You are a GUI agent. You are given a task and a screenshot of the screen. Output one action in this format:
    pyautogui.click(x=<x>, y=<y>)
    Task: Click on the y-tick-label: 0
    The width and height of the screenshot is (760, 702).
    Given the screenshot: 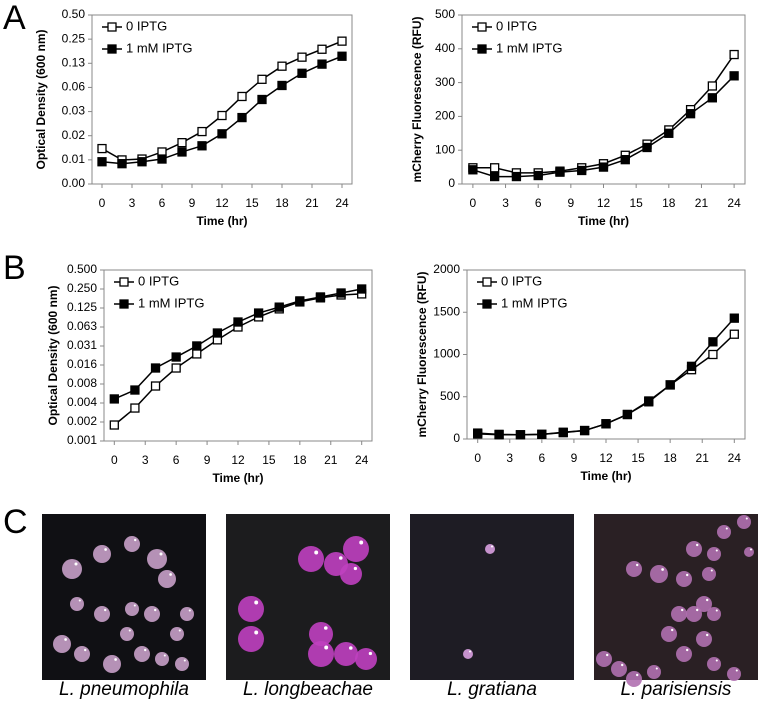 What is the action you would take?
    pyautogui.click(x=456, y=438)
    